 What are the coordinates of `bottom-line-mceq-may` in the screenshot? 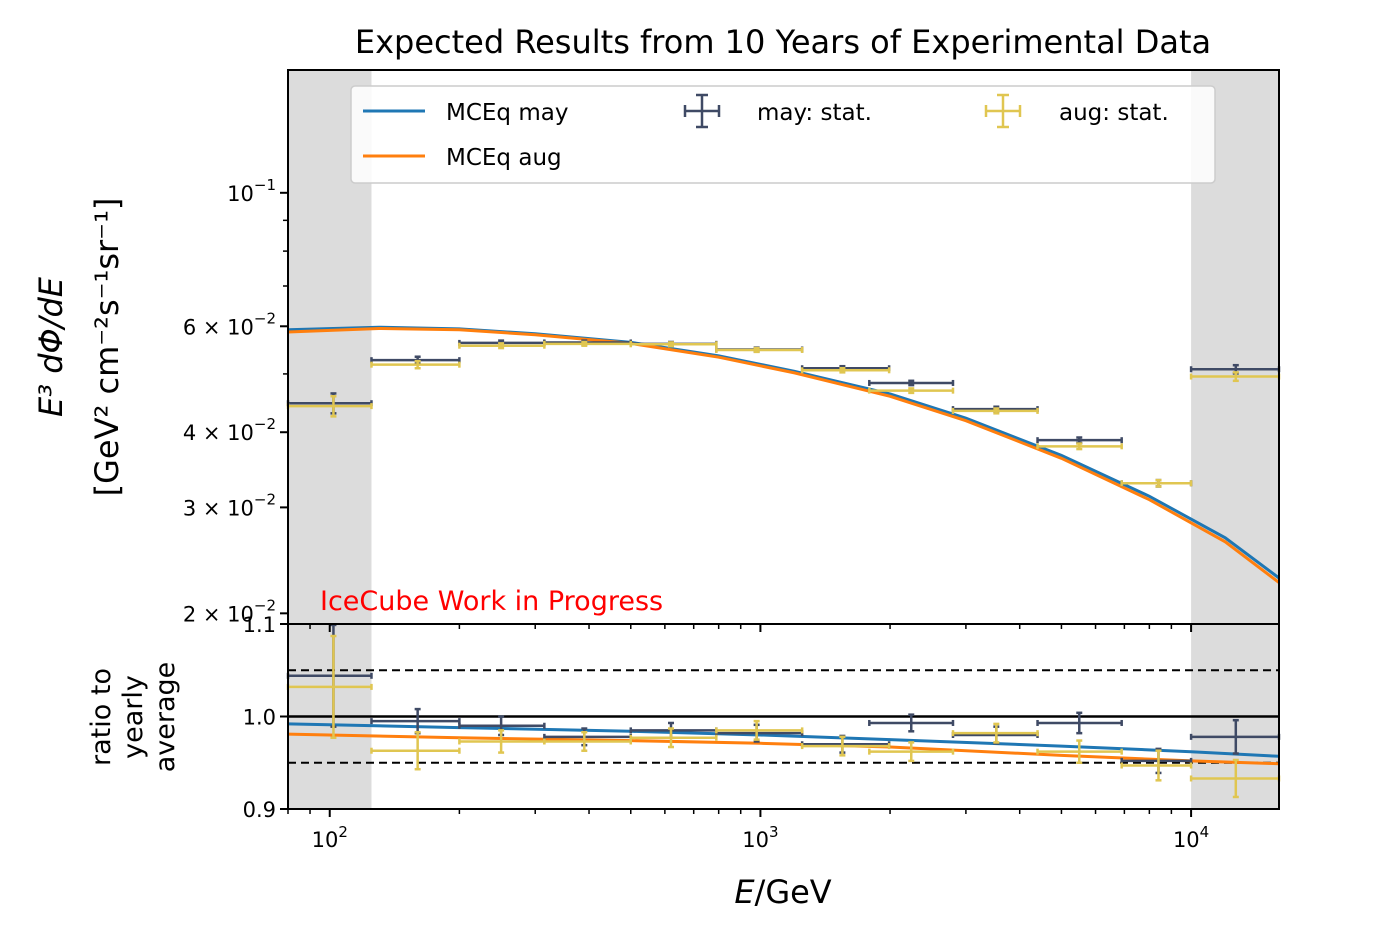 It's located at (783, 740).